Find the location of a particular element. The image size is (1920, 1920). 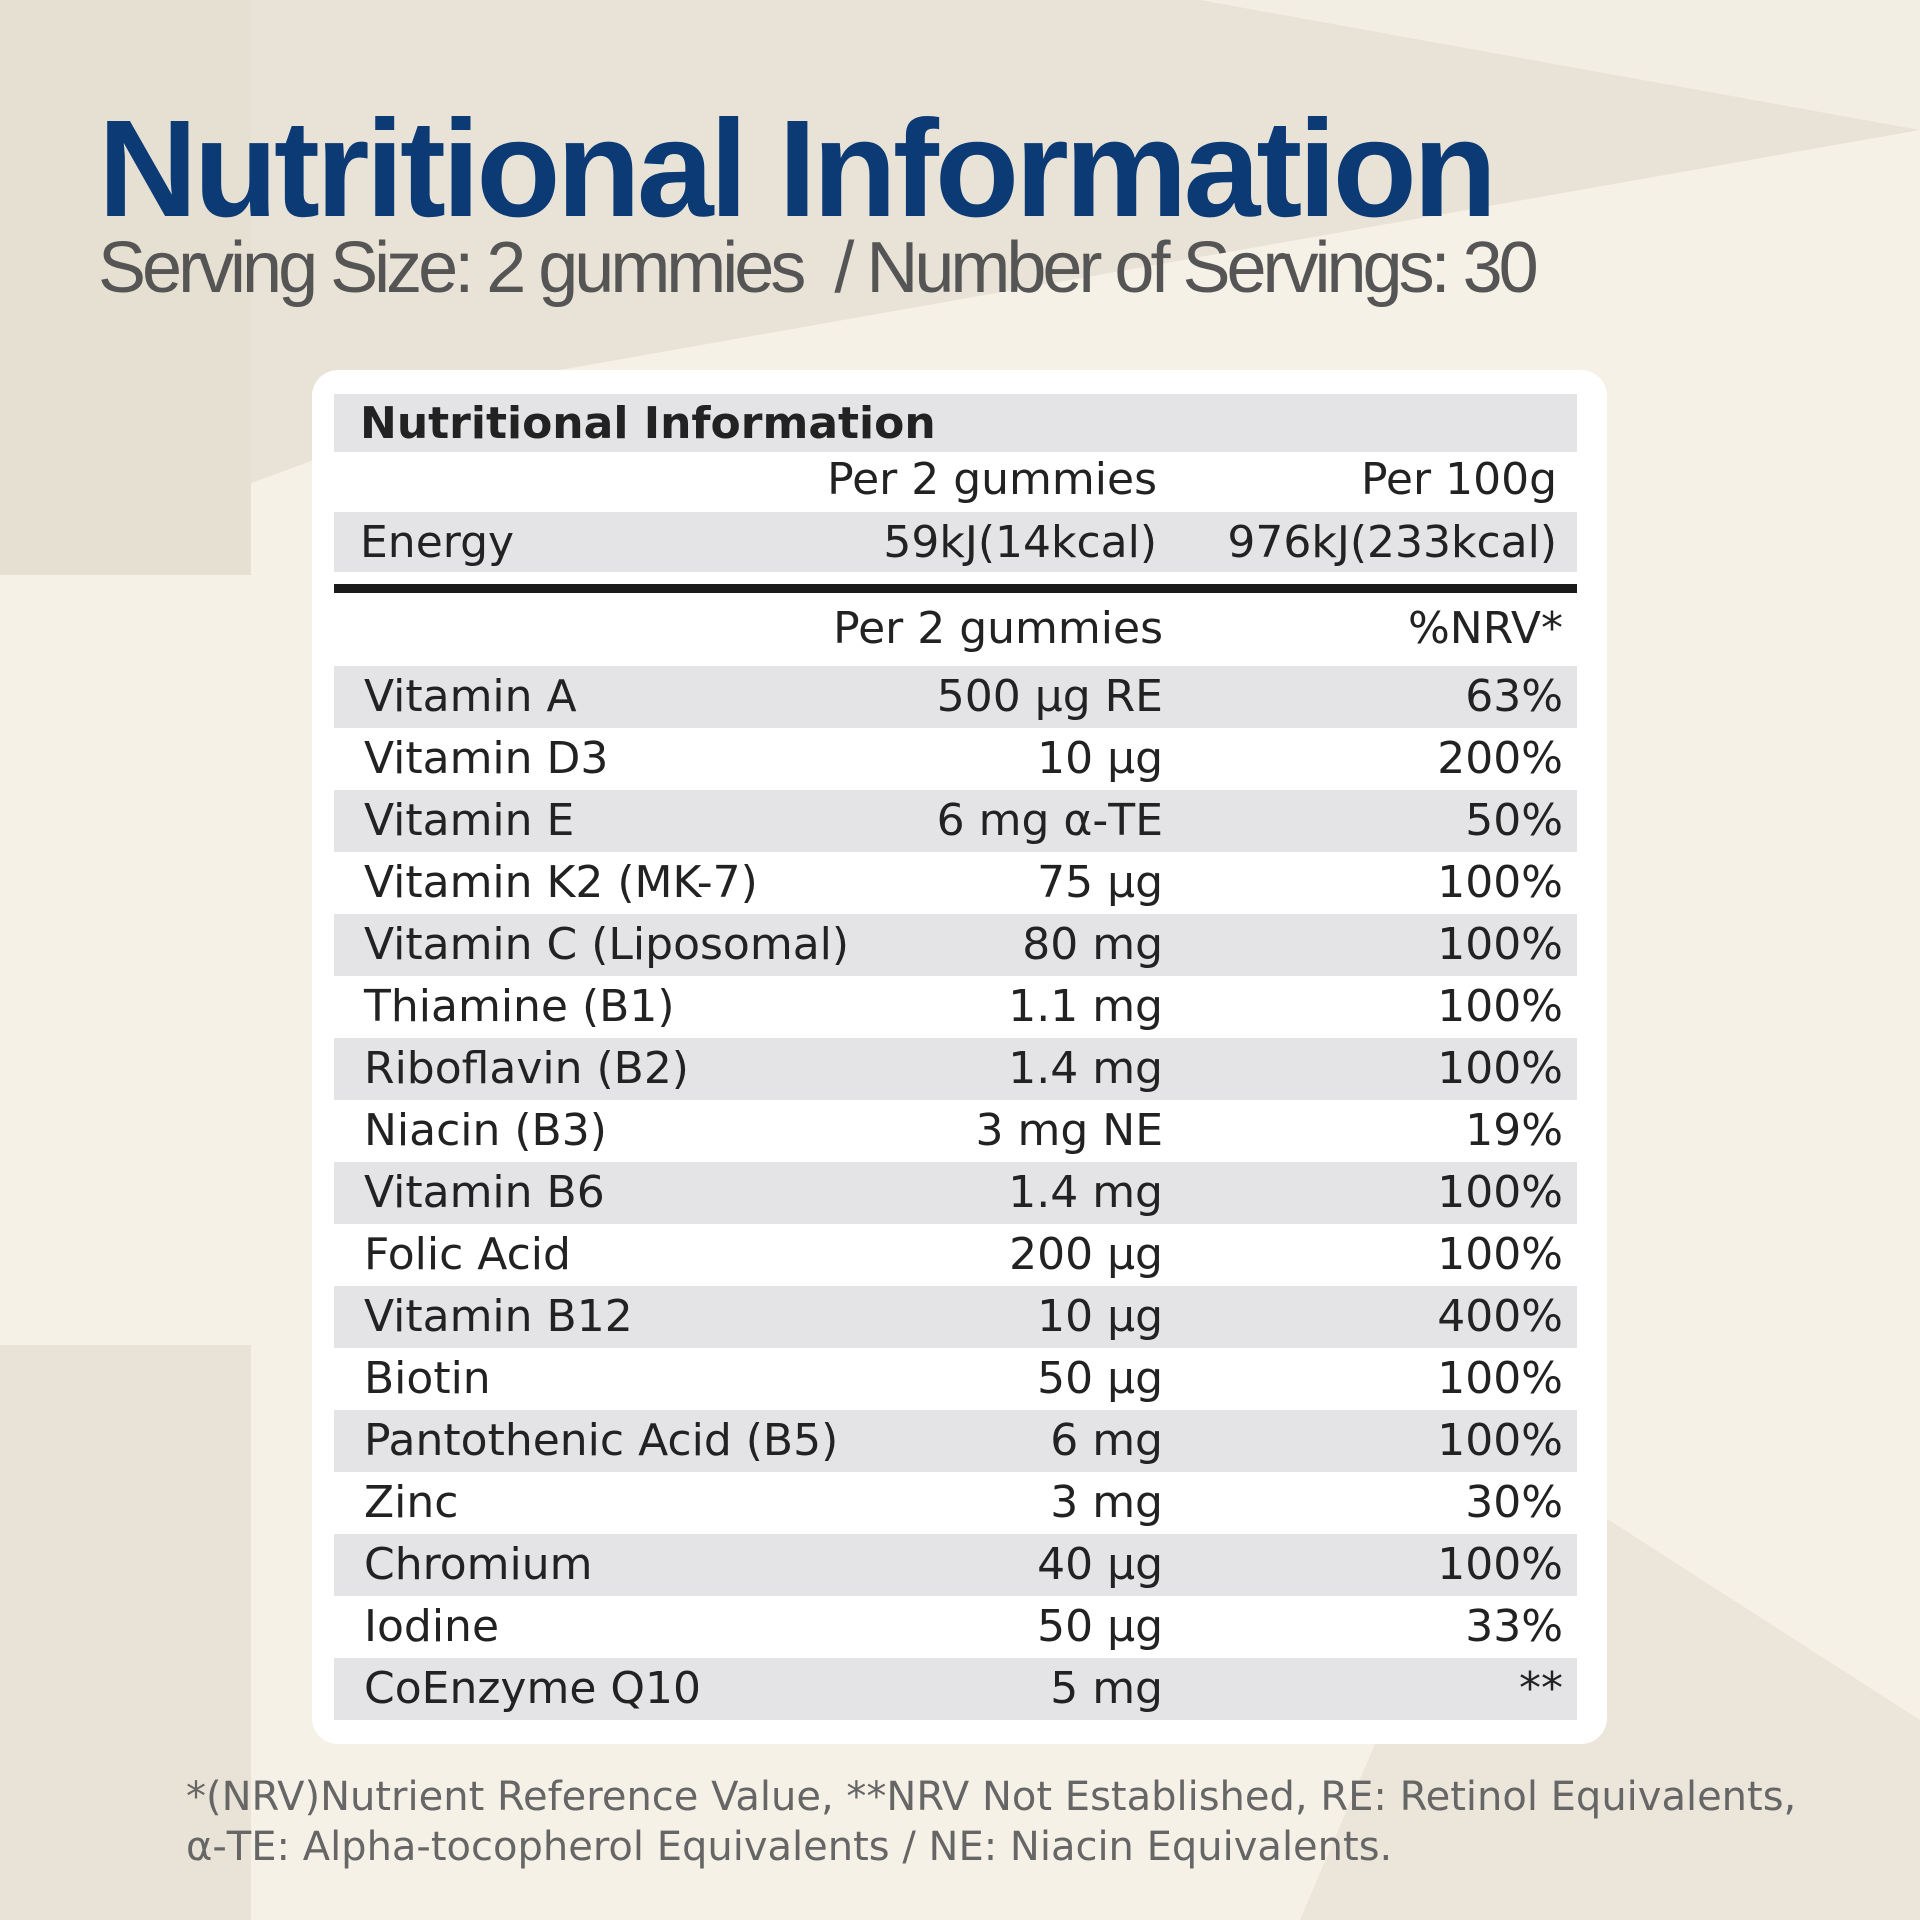

table-row: Niacin (B3) 3 mg NE 19% is located at coordinates (955, 1131).